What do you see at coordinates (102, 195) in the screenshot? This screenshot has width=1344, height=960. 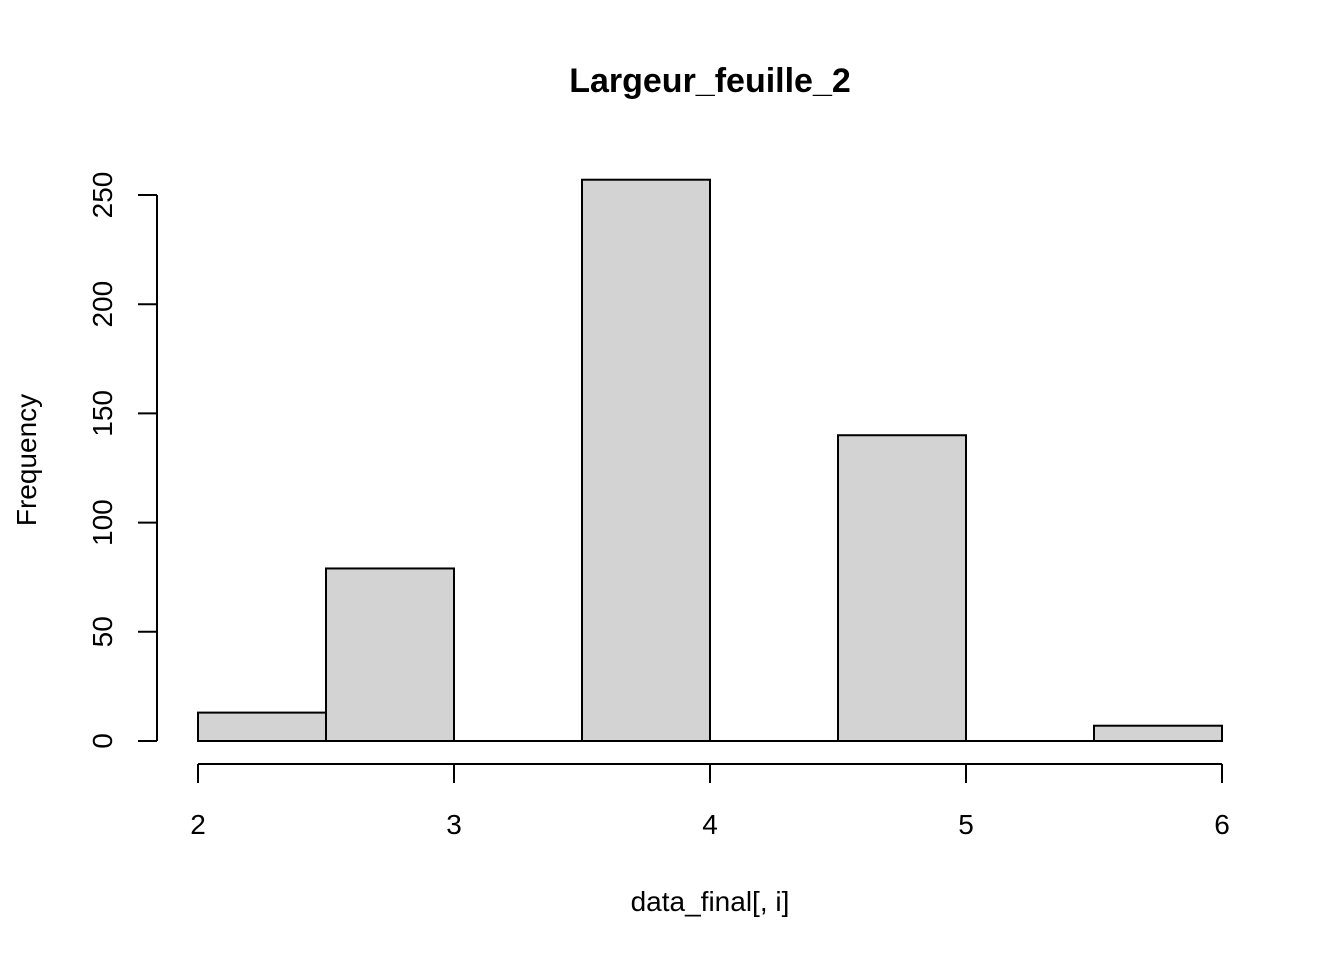 I see `y-tick-label: 250` at bounding box center [102, 195].